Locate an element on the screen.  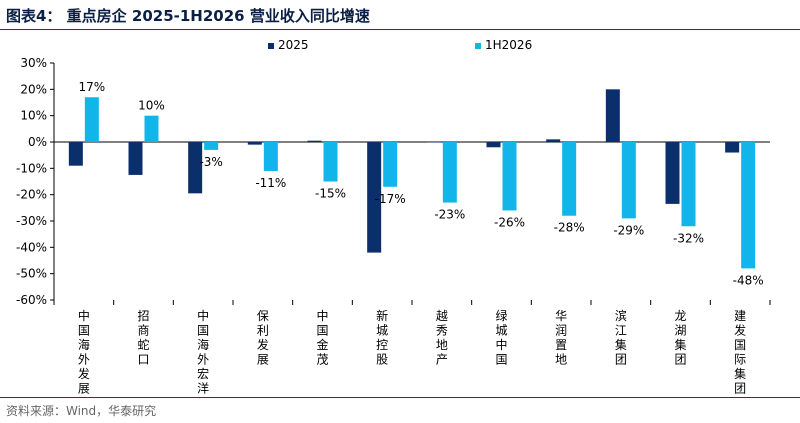
y-tick-label: -30% is located at coordinates (31, 221).